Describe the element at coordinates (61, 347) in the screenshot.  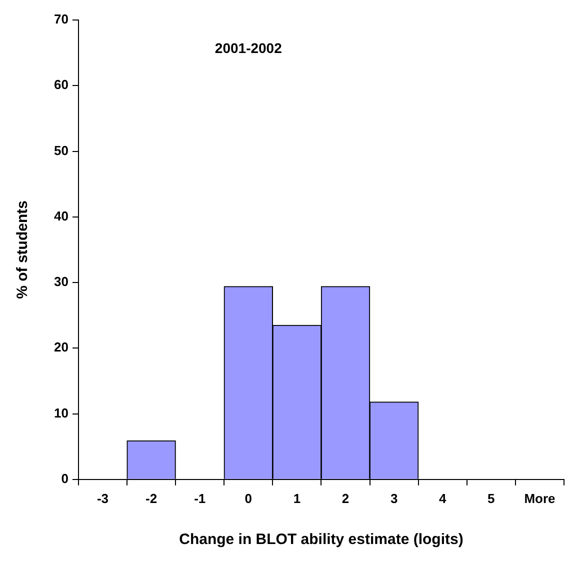
I see `y-tick-label: 20` at that location.